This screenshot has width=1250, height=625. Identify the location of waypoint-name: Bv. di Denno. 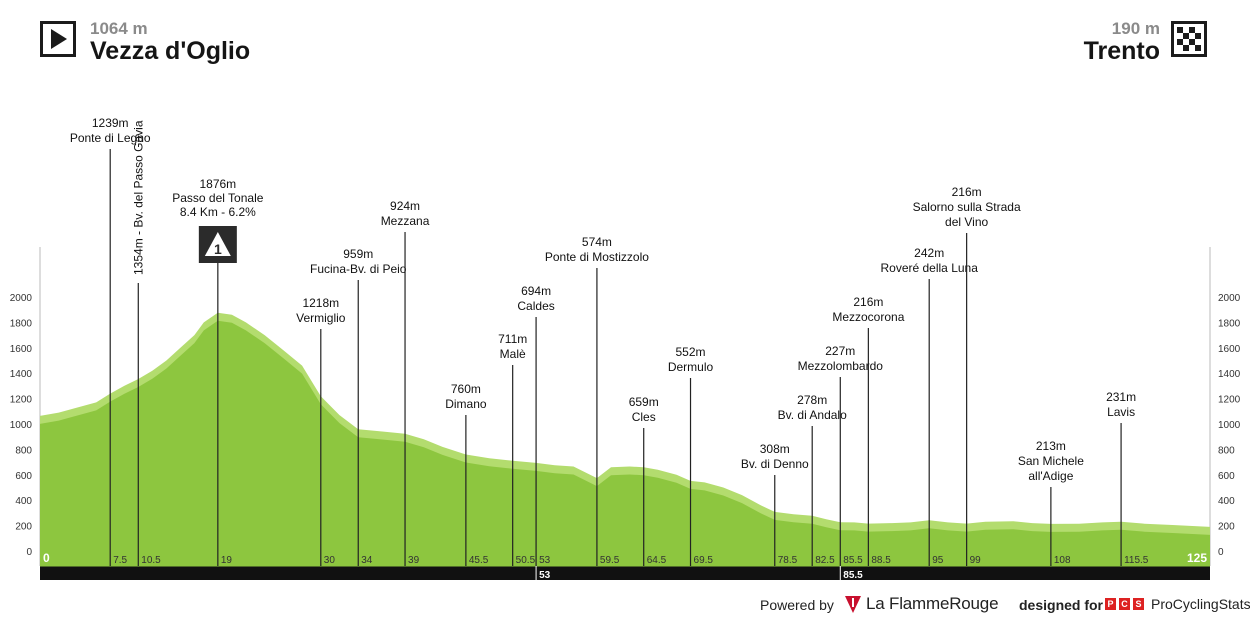
(775, 464).